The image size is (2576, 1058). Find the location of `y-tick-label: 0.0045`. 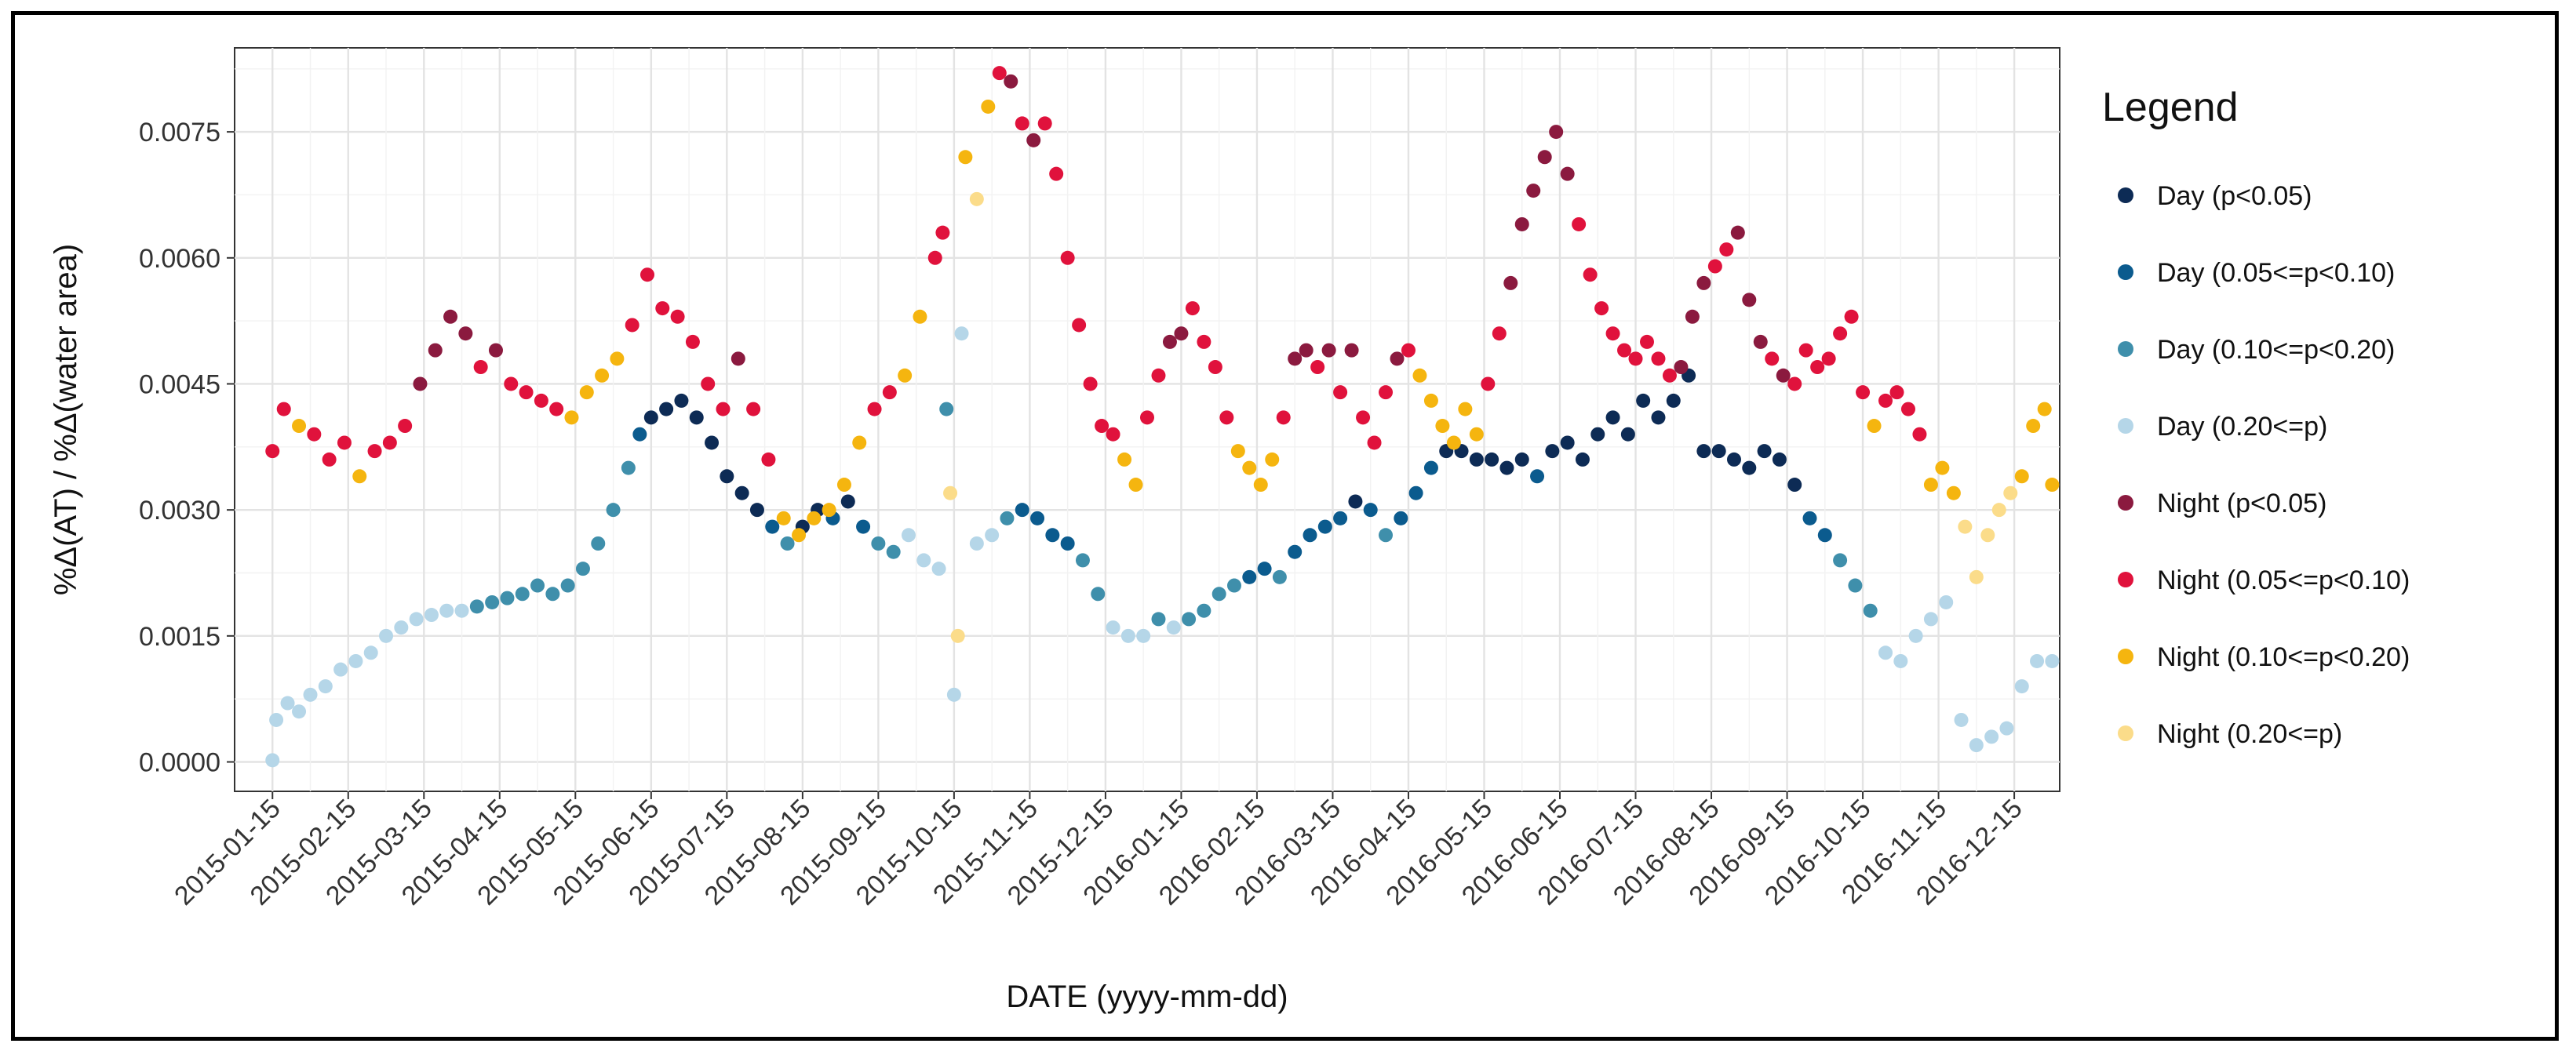

y-tick-label: 0.0045 is located at coordinates (179, 384).